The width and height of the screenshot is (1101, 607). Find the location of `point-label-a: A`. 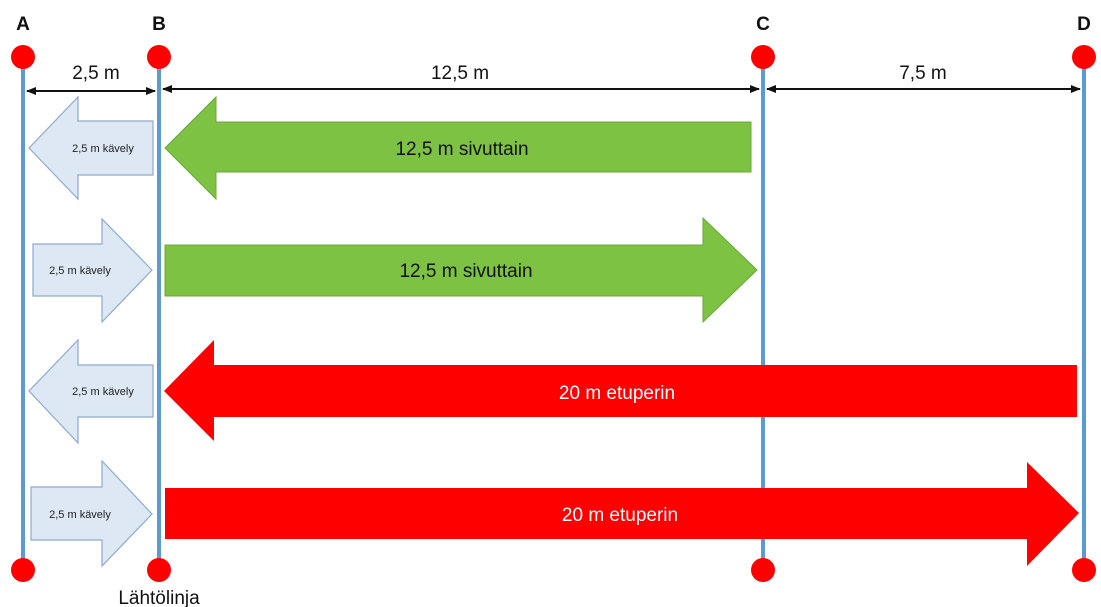

point-label-a: A is located at coordinates (23, 24).